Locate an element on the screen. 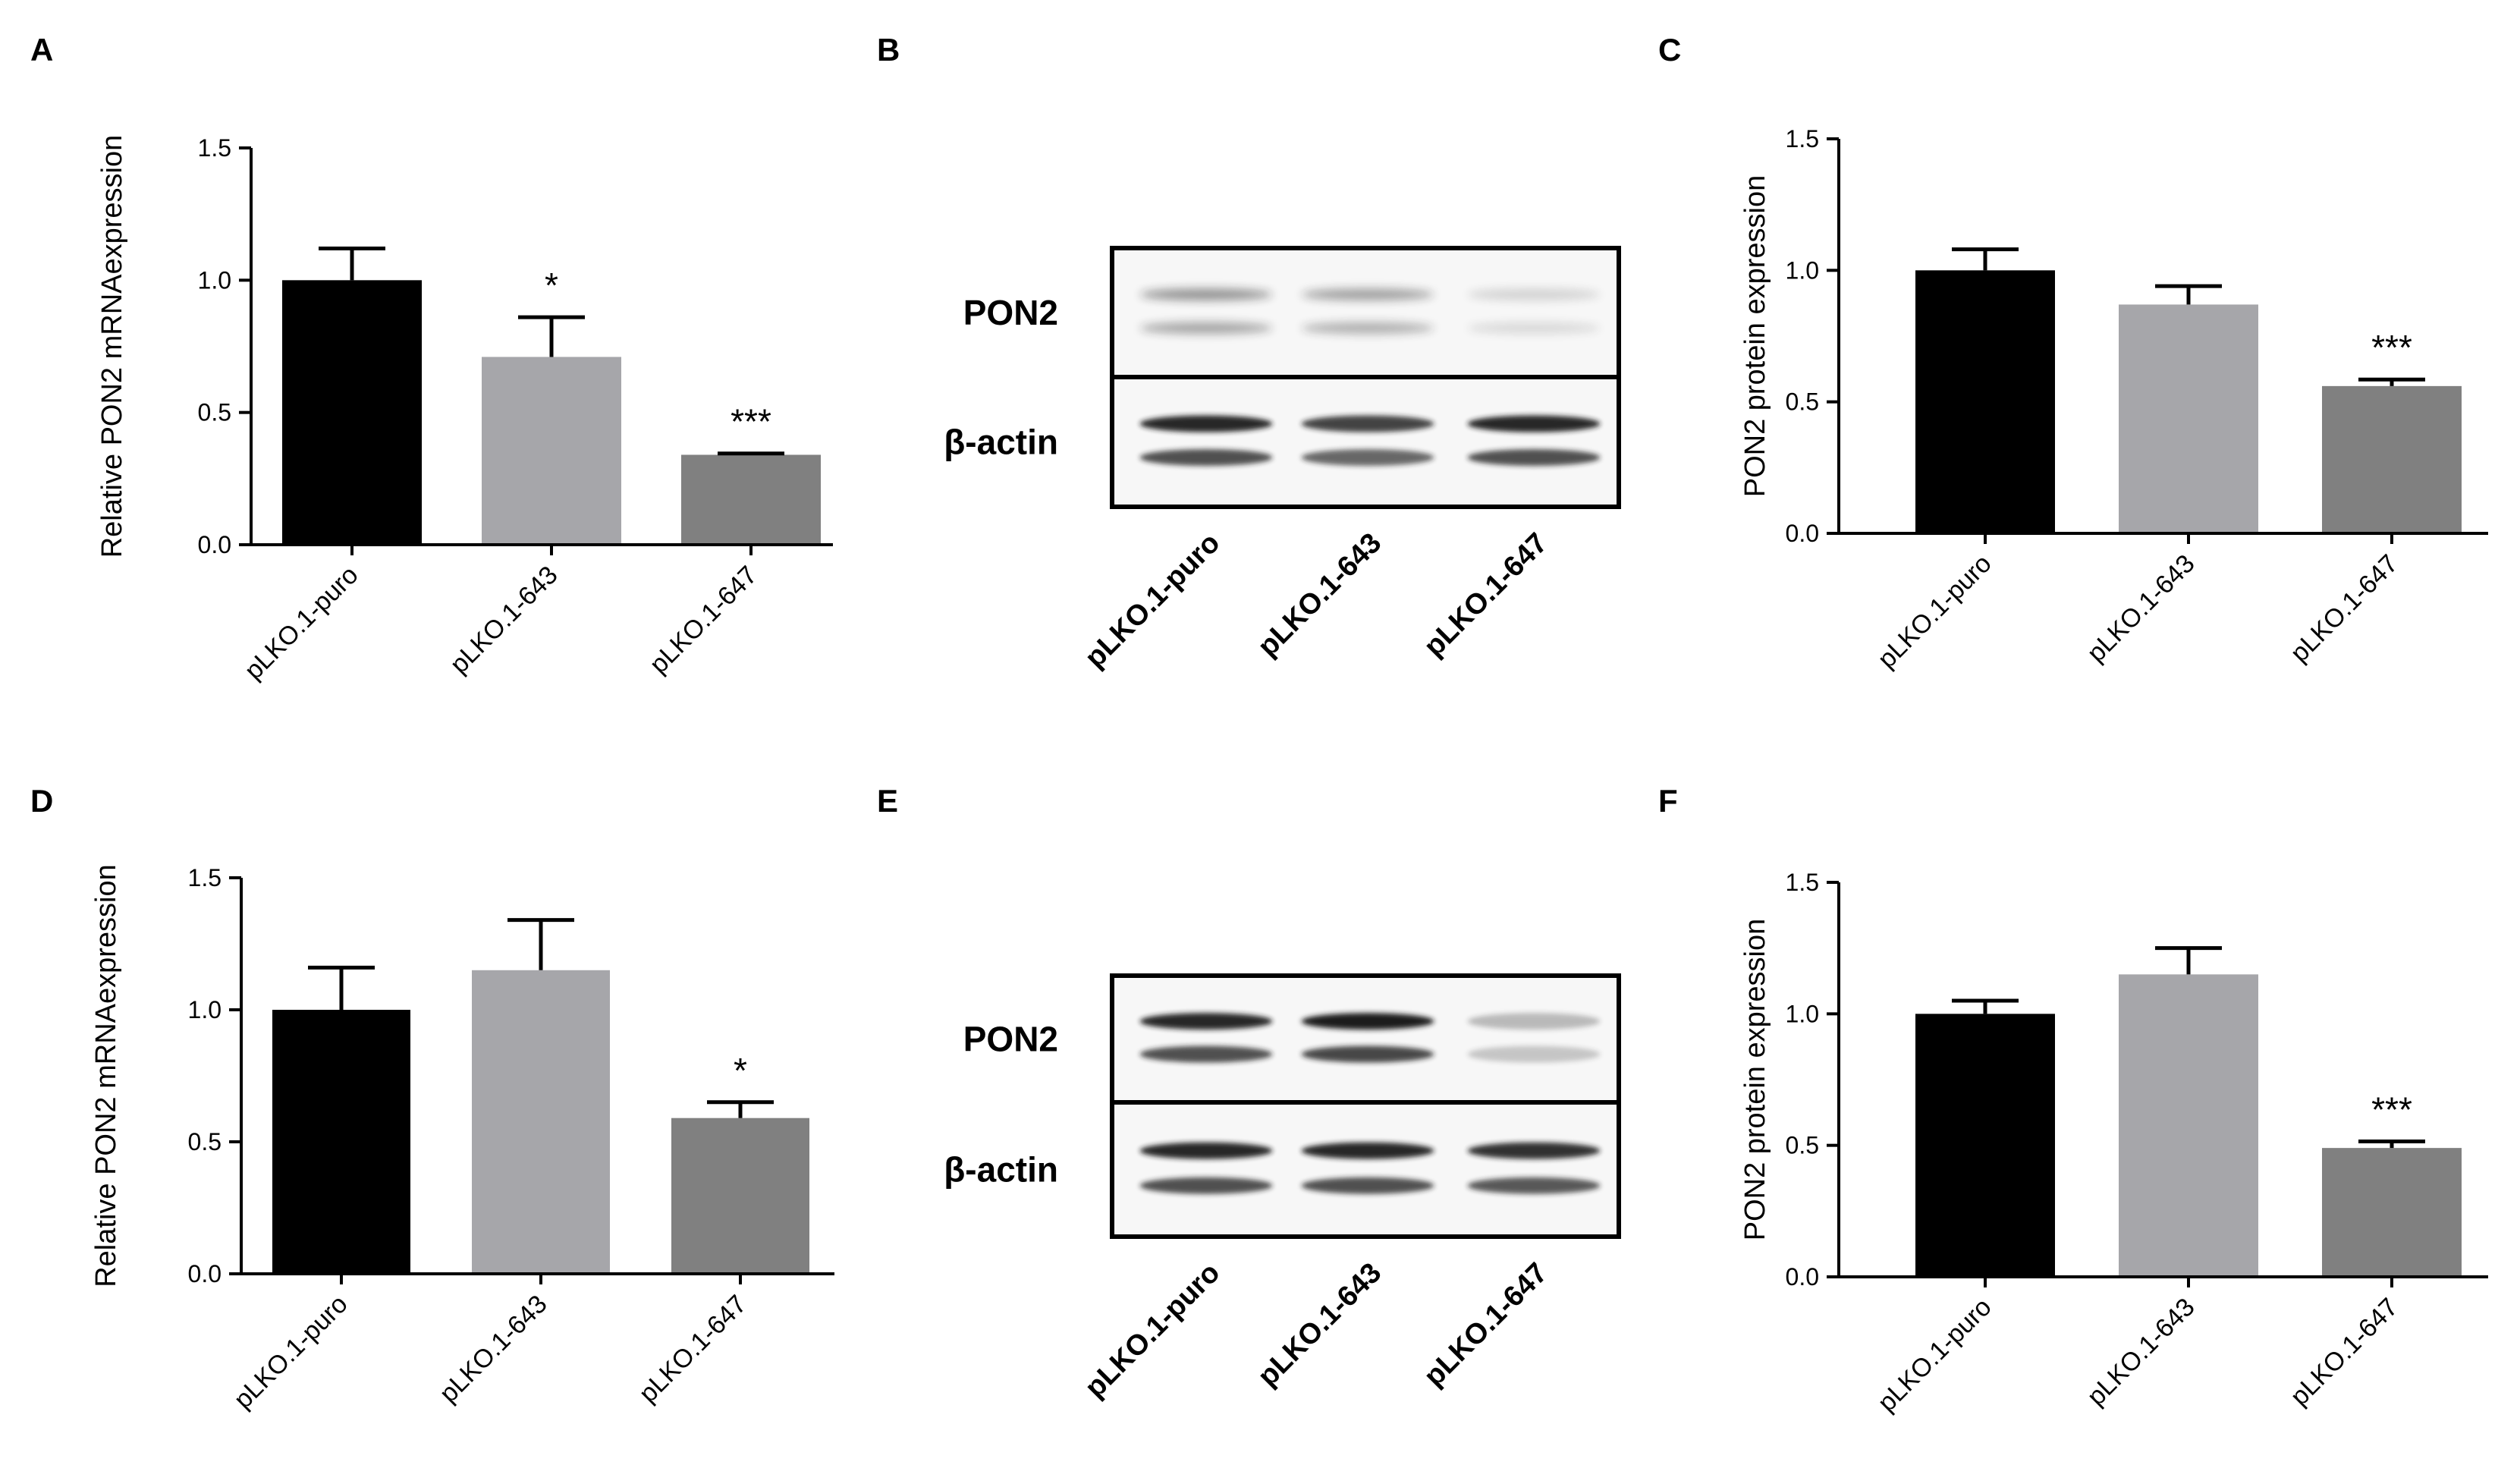 This screenshot has height=1465, width=2520. blot-row-label: β-actin is located at coordinates (1001, 442).